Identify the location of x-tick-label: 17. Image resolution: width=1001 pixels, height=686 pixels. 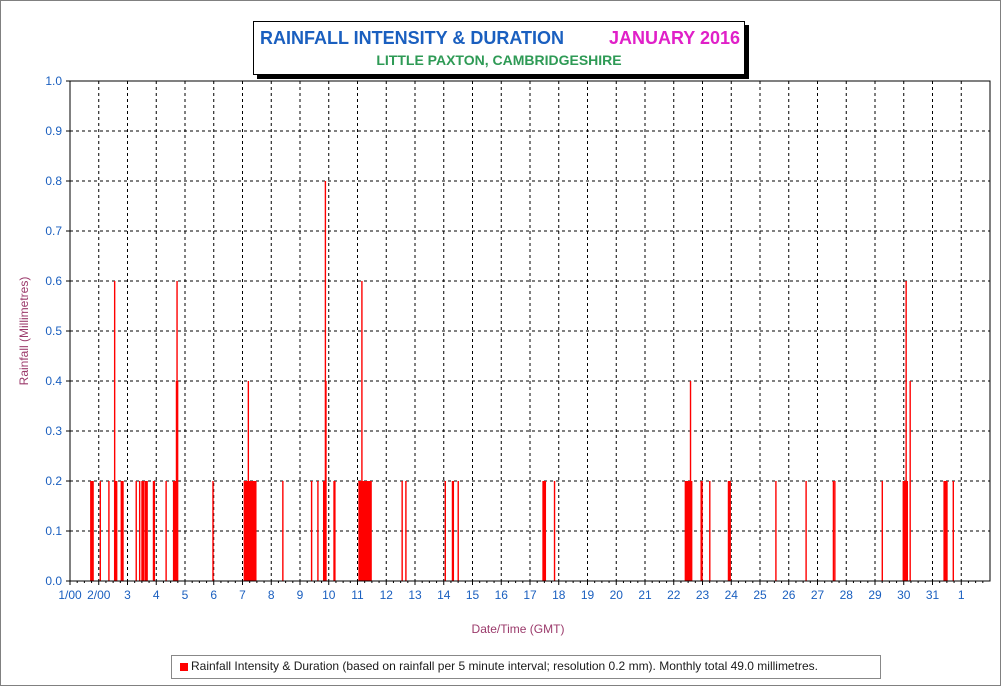
(530, 595).